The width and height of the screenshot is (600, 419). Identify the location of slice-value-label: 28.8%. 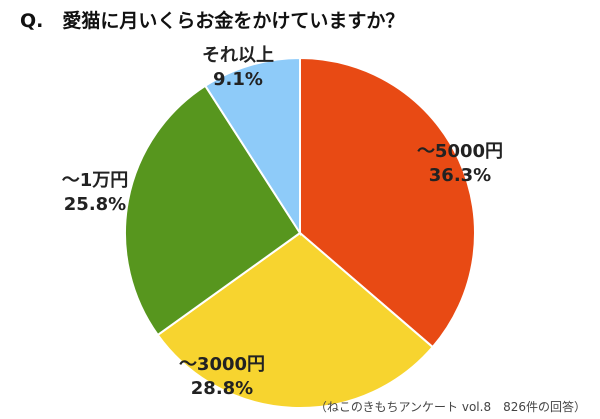
(222, 388).